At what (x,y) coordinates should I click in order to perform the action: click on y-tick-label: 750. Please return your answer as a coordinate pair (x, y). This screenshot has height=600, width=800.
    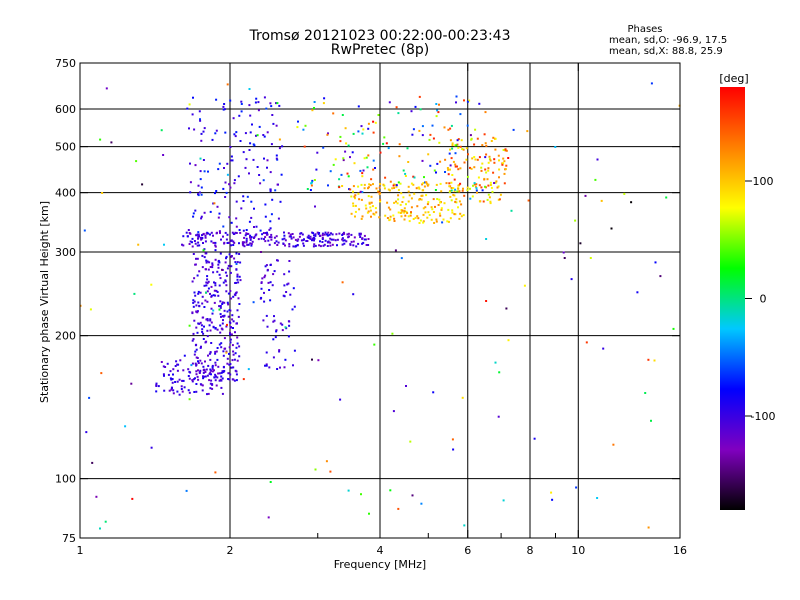
    Looking at the image, I should click on (65, 63).